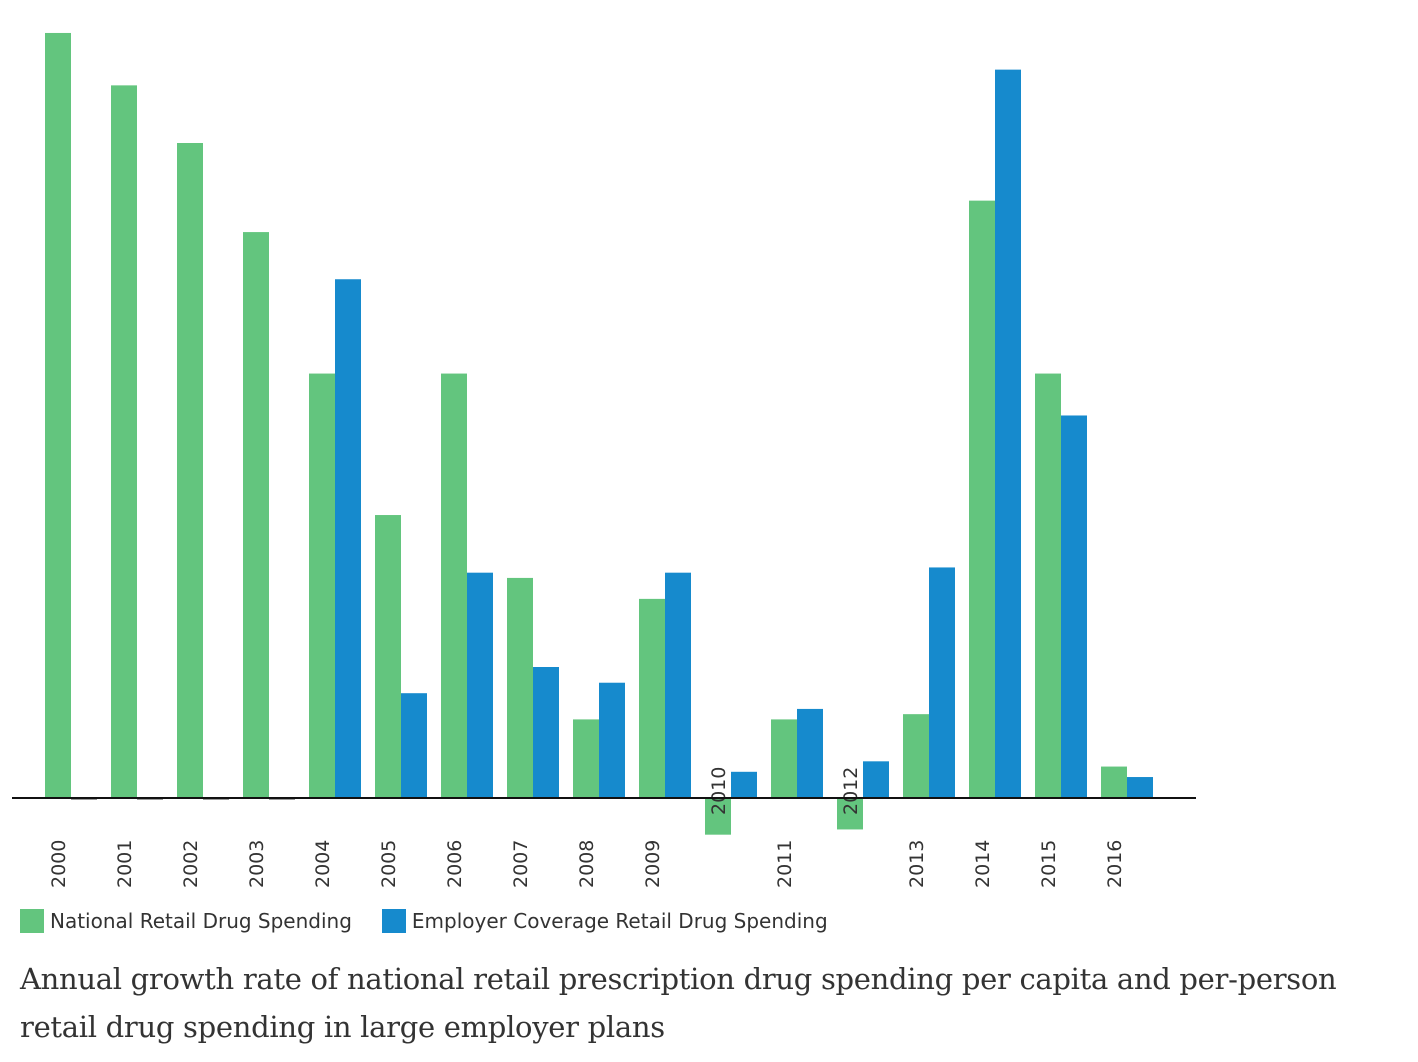 This screenshot has height=1062, width=1418. I want to click on bar-national-2002, so click(190, 470).